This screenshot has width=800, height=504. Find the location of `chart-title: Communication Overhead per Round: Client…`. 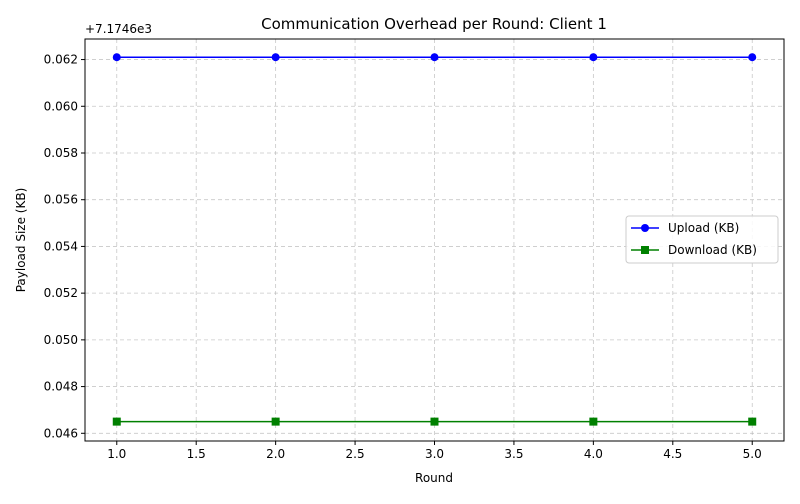

chart-title: Communication Overhead per Round: Client… is located at coordinates (434, 24).